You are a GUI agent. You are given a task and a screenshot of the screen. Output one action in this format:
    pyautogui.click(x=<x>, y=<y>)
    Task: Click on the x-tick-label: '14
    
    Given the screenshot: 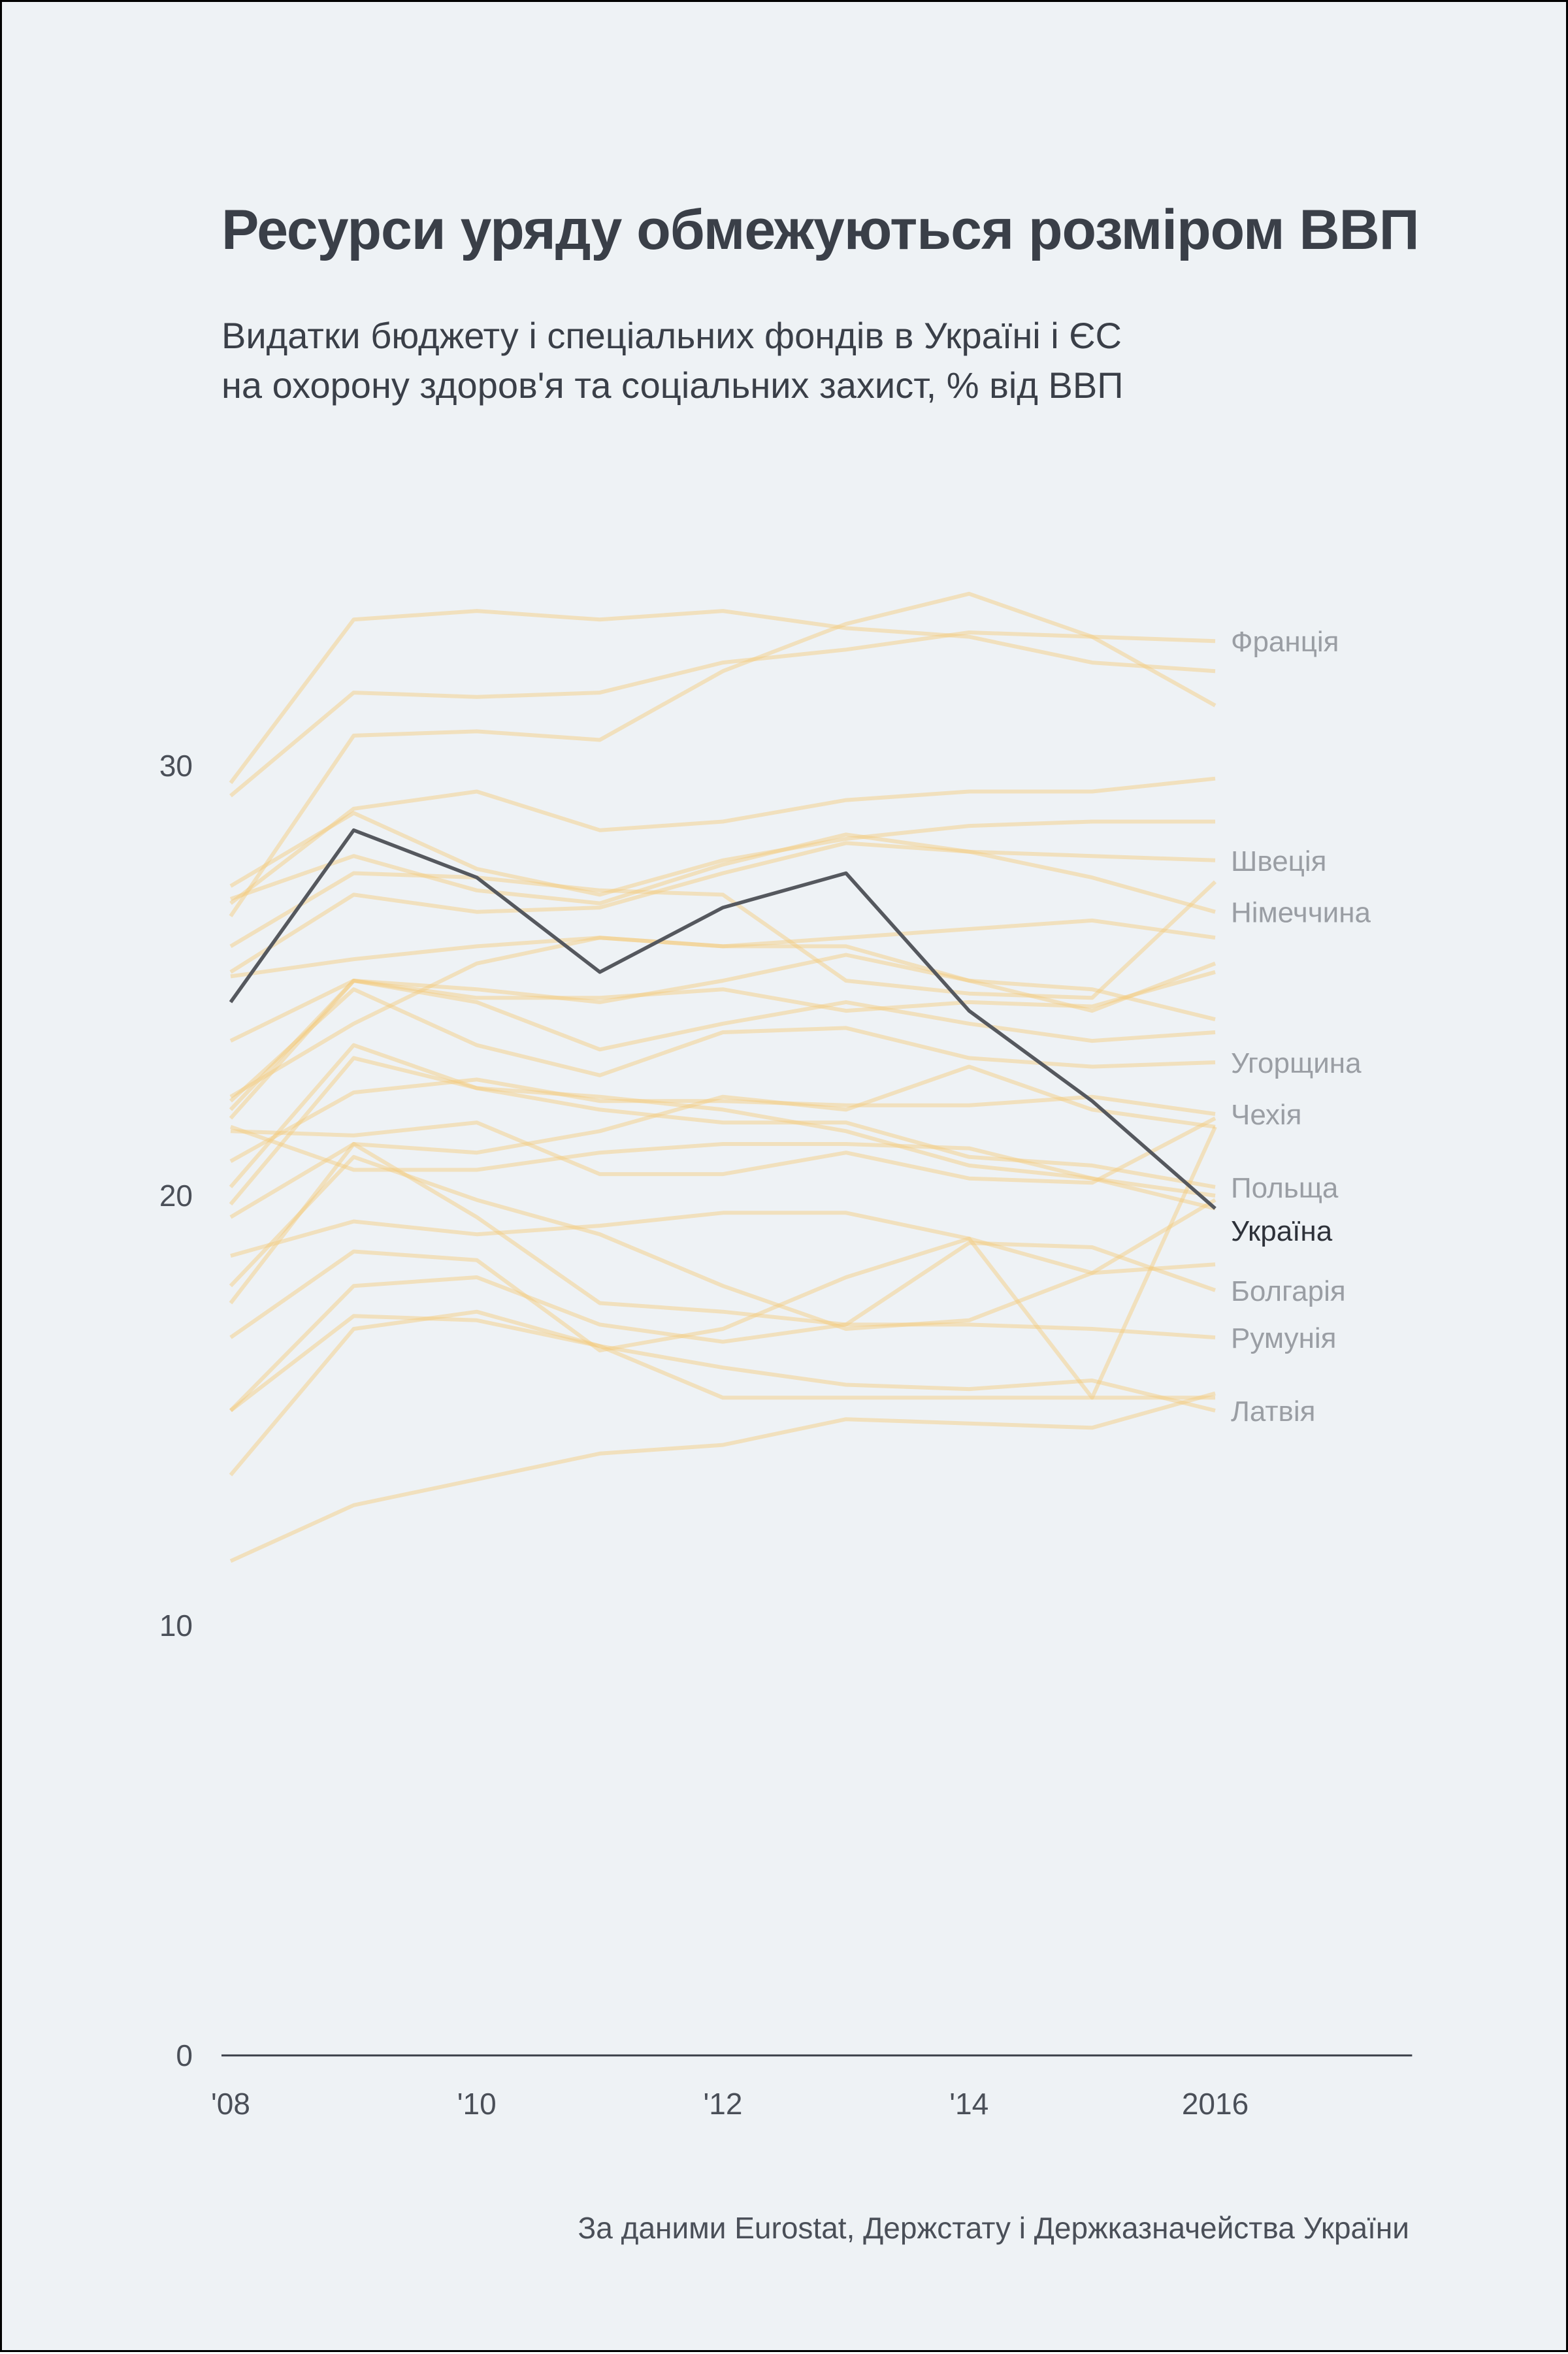 What is the action you would take?
    pyautogui.click(x=968, y=2104)
    